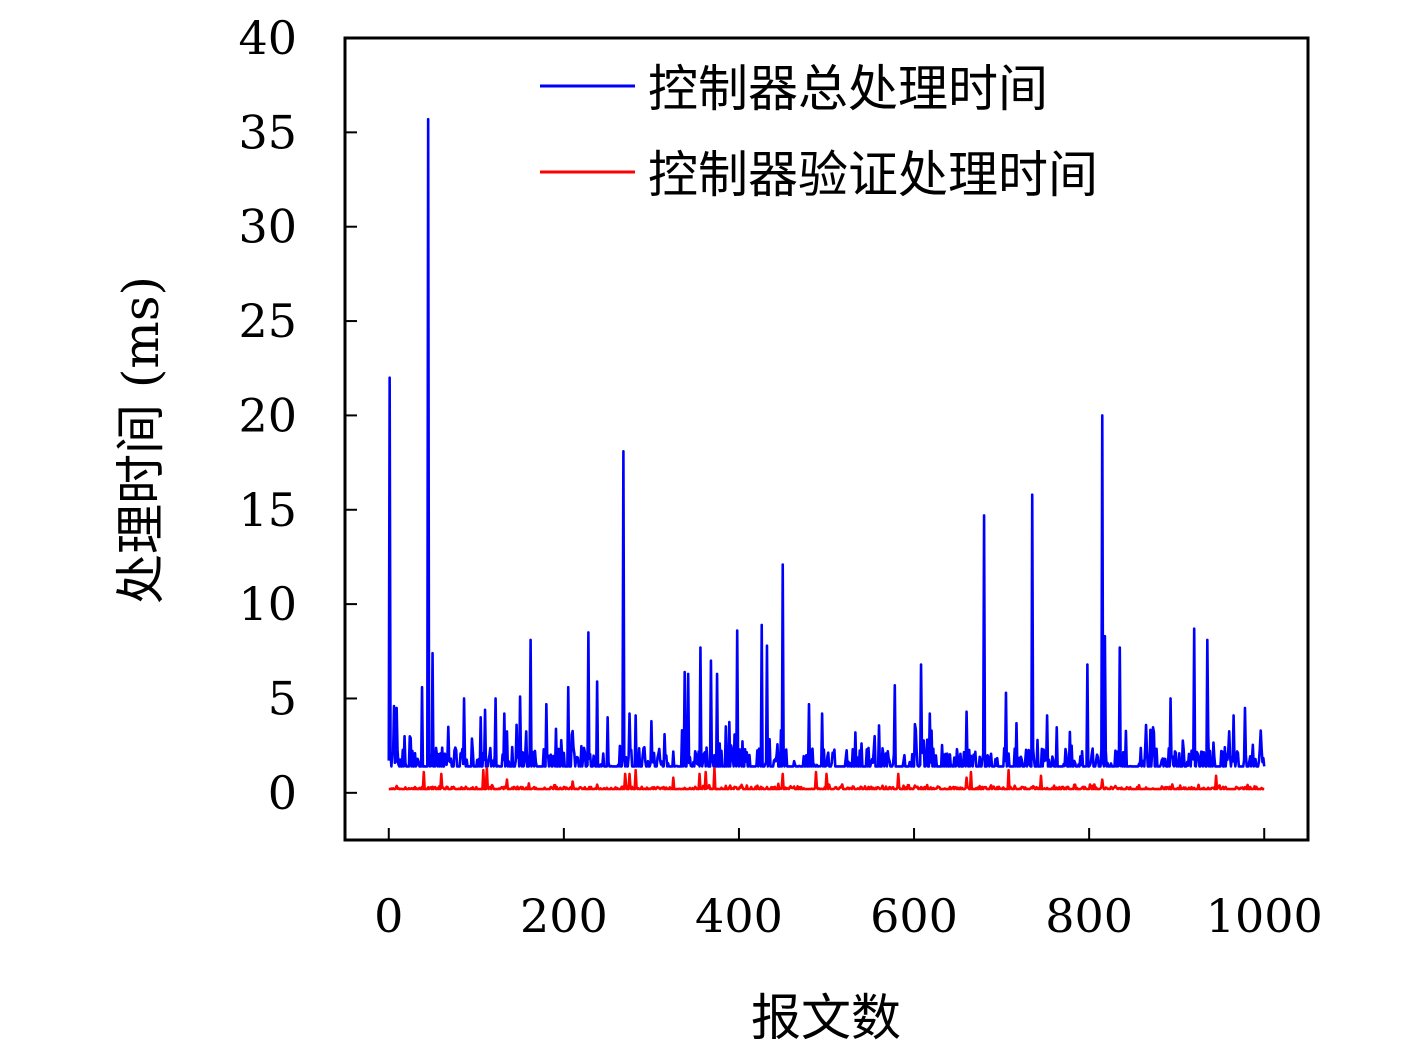 The width and height of the screenshot is (1417, 1054). What do you see at coordinates (267, 604) in the screenshot?
I see `y-tick-label: 10` at bounding box center [267, 604].